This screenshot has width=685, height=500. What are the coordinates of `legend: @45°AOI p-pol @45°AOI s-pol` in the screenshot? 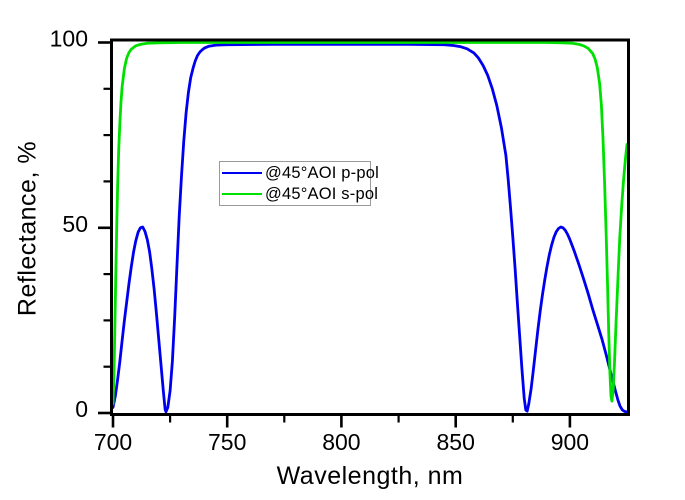 It's located at (299, 183).